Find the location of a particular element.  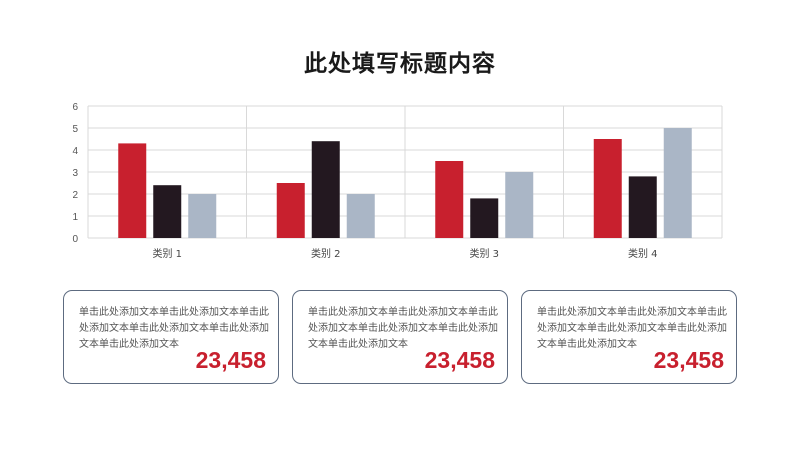

x-tick-label: 类别 1 is located at coordinates (167, 253).